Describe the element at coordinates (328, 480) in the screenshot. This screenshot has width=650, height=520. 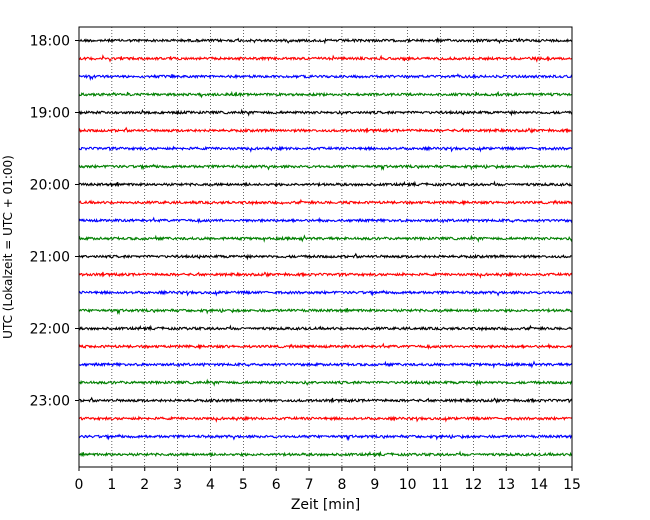
I see `x-axis: 0 1 2 3 4 5 6 7 8 9 10 11 12 13 14 15` at that location.